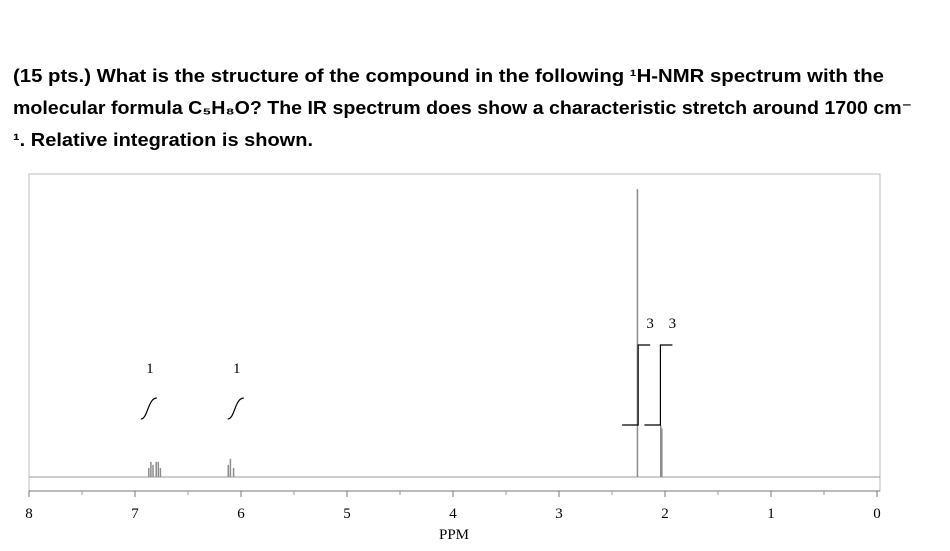  What do you see at coordinates (163, 140) in the screenshot?
I see `question-line: ¹. Relative integration is shown.` at bounding box center [163, 140].